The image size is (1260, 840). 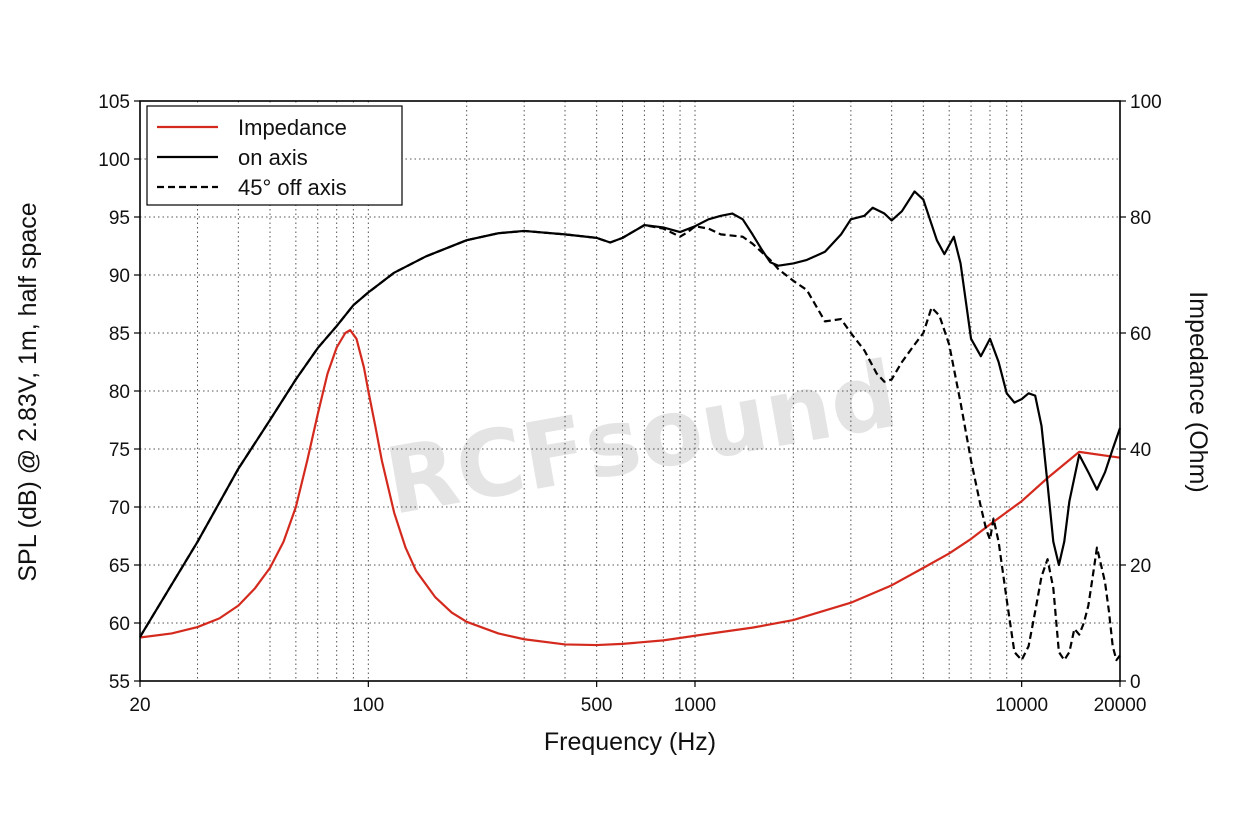 I want to click on watermark: RCFsound, so click(x=641, y=438).